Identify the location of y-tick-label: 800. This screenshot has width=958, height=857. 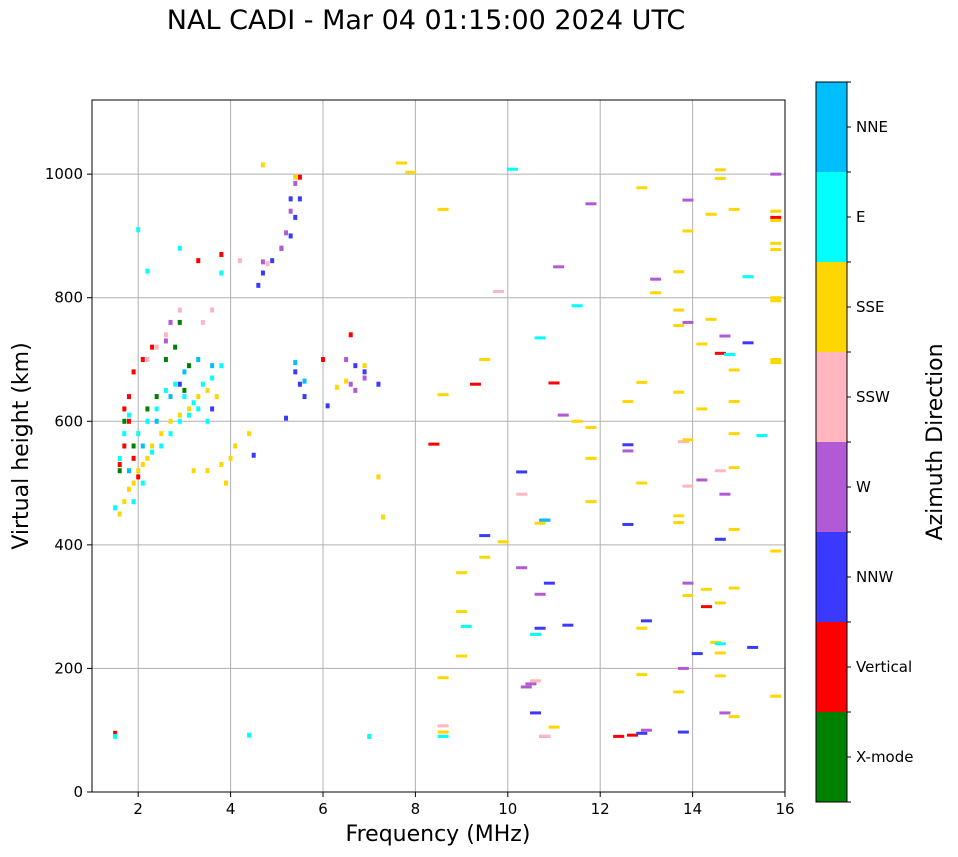
(68, 298).